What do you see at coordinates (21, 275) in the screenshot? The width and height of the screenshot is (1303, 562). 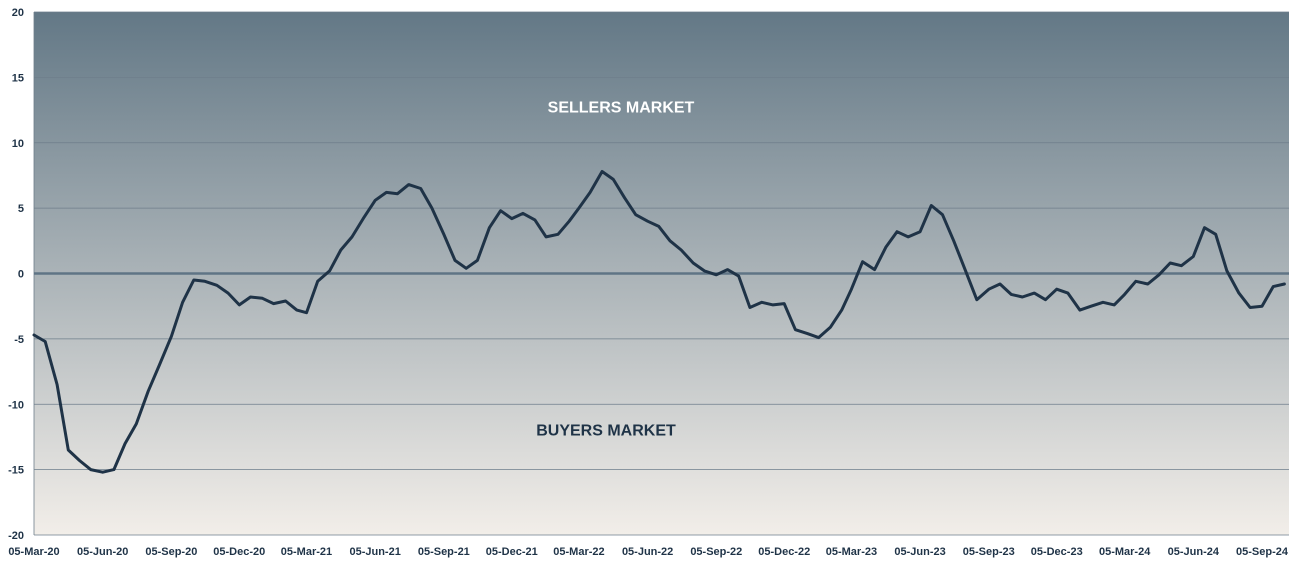 I see `y-tick-label: 0` at bounding box center [21, 275].